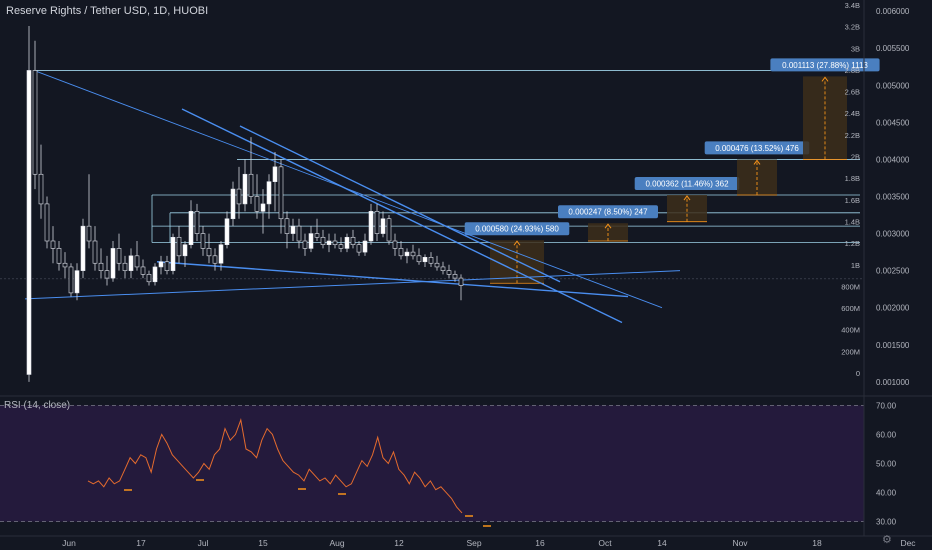 This screenshot has width=932, height=550. Describe the element at coordinates (203, 543) in the screenshot. I see `x-tick-label: Jul` at that location.